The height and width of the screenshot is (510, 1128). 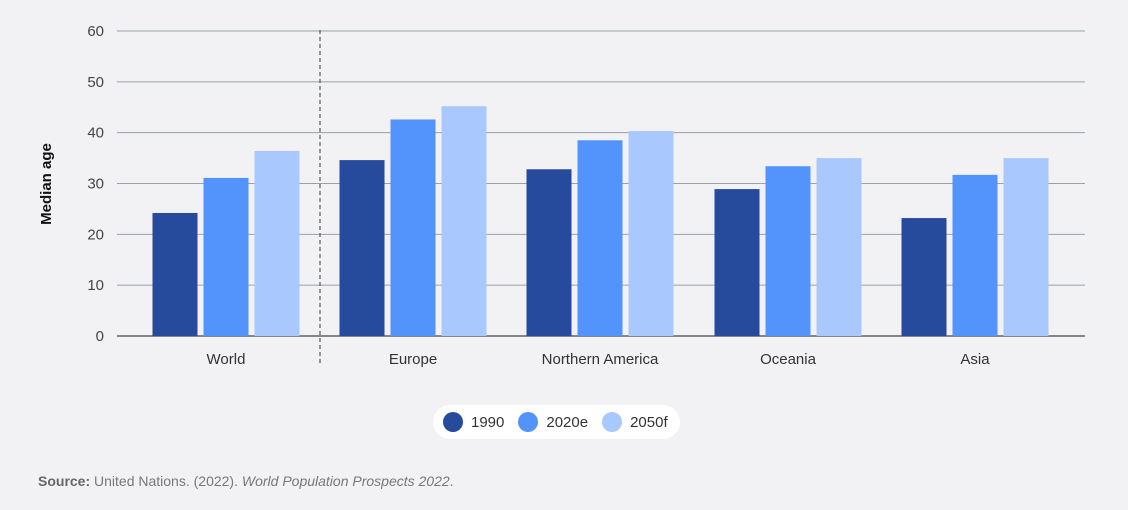 What do you see at coordinates (975, 359) in the screenshot?
I see `x-tick-label-asia: Asia` at bounding box center [975, 359].